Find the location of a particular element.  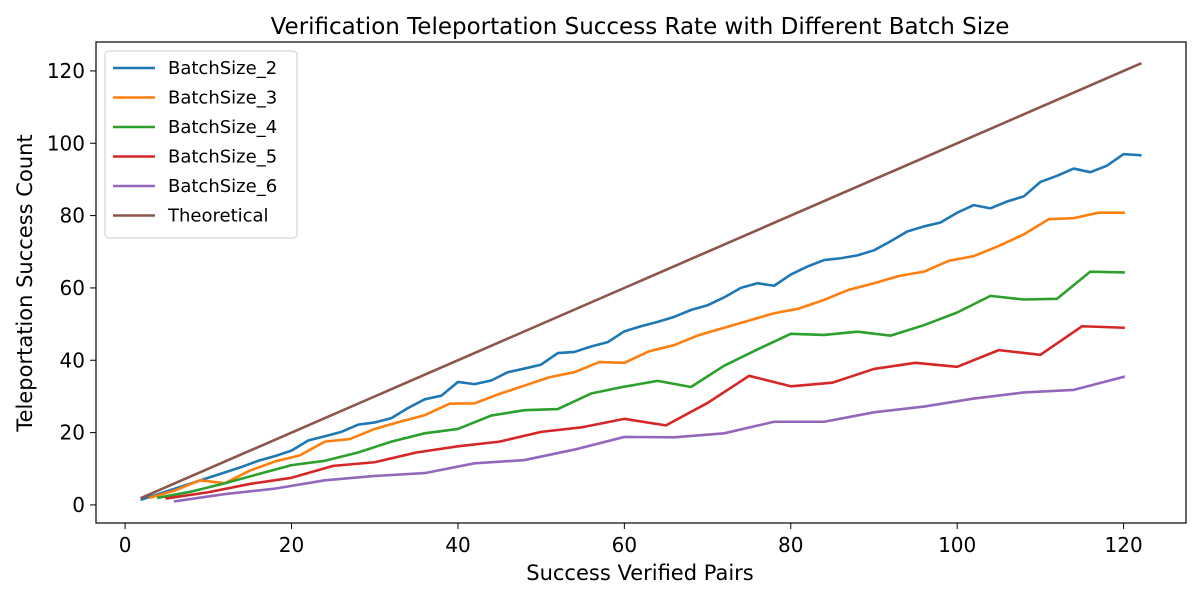

x-tick-label: 20 is located at coordinates (291, 545).